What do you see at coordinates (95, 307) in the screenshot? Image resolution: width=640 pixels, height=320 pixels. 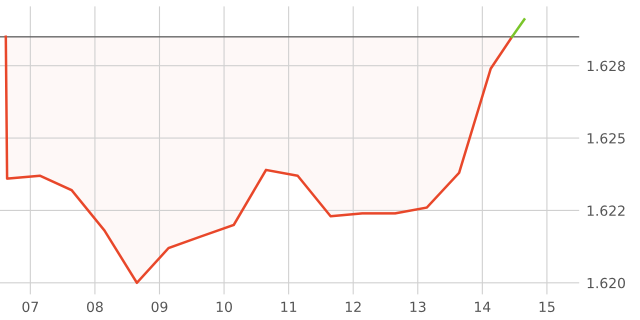 I see `x-tick-label: 08` at bounding box center [95, 307].